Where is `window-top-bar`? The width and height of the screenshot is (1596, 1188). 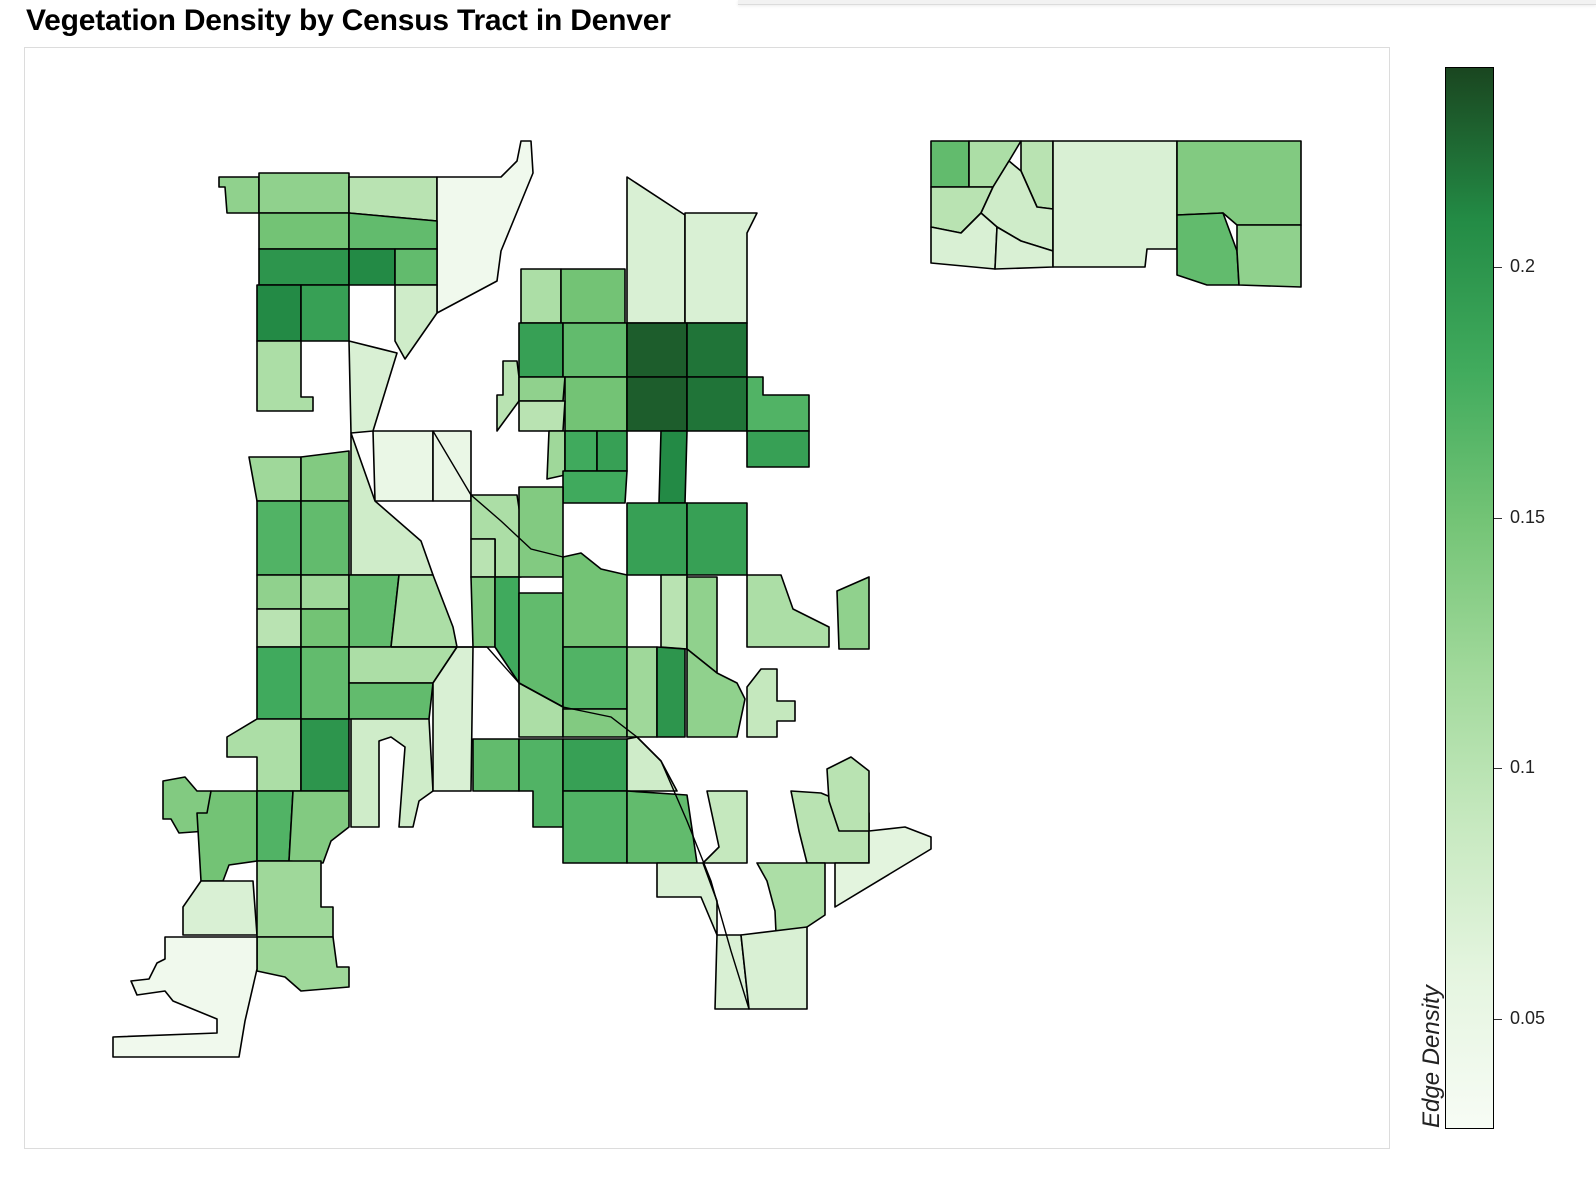 window-top-bar is located at coordinates (1167, 2).